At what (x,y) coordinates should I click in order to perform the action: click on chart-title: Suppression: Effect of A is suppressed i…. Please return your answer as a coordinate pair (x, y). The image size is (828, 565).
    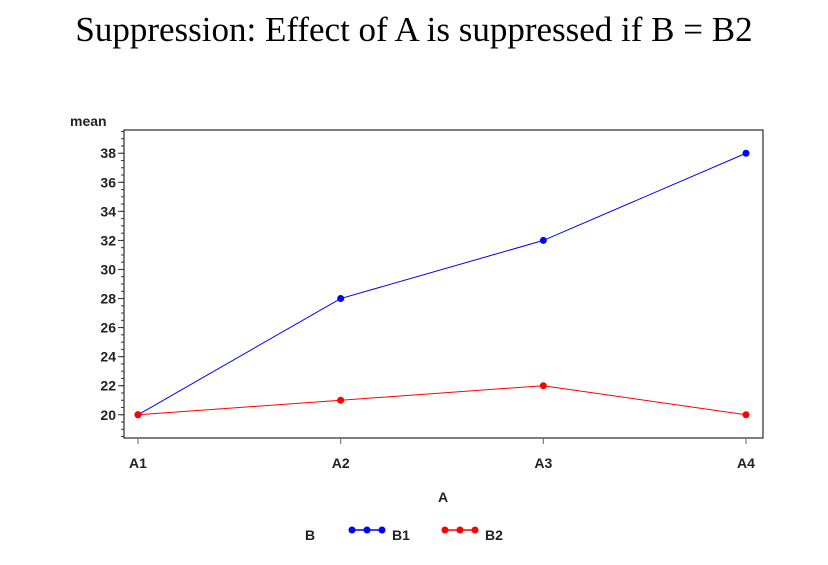
    Looking at the image, I should click on (414, 29).